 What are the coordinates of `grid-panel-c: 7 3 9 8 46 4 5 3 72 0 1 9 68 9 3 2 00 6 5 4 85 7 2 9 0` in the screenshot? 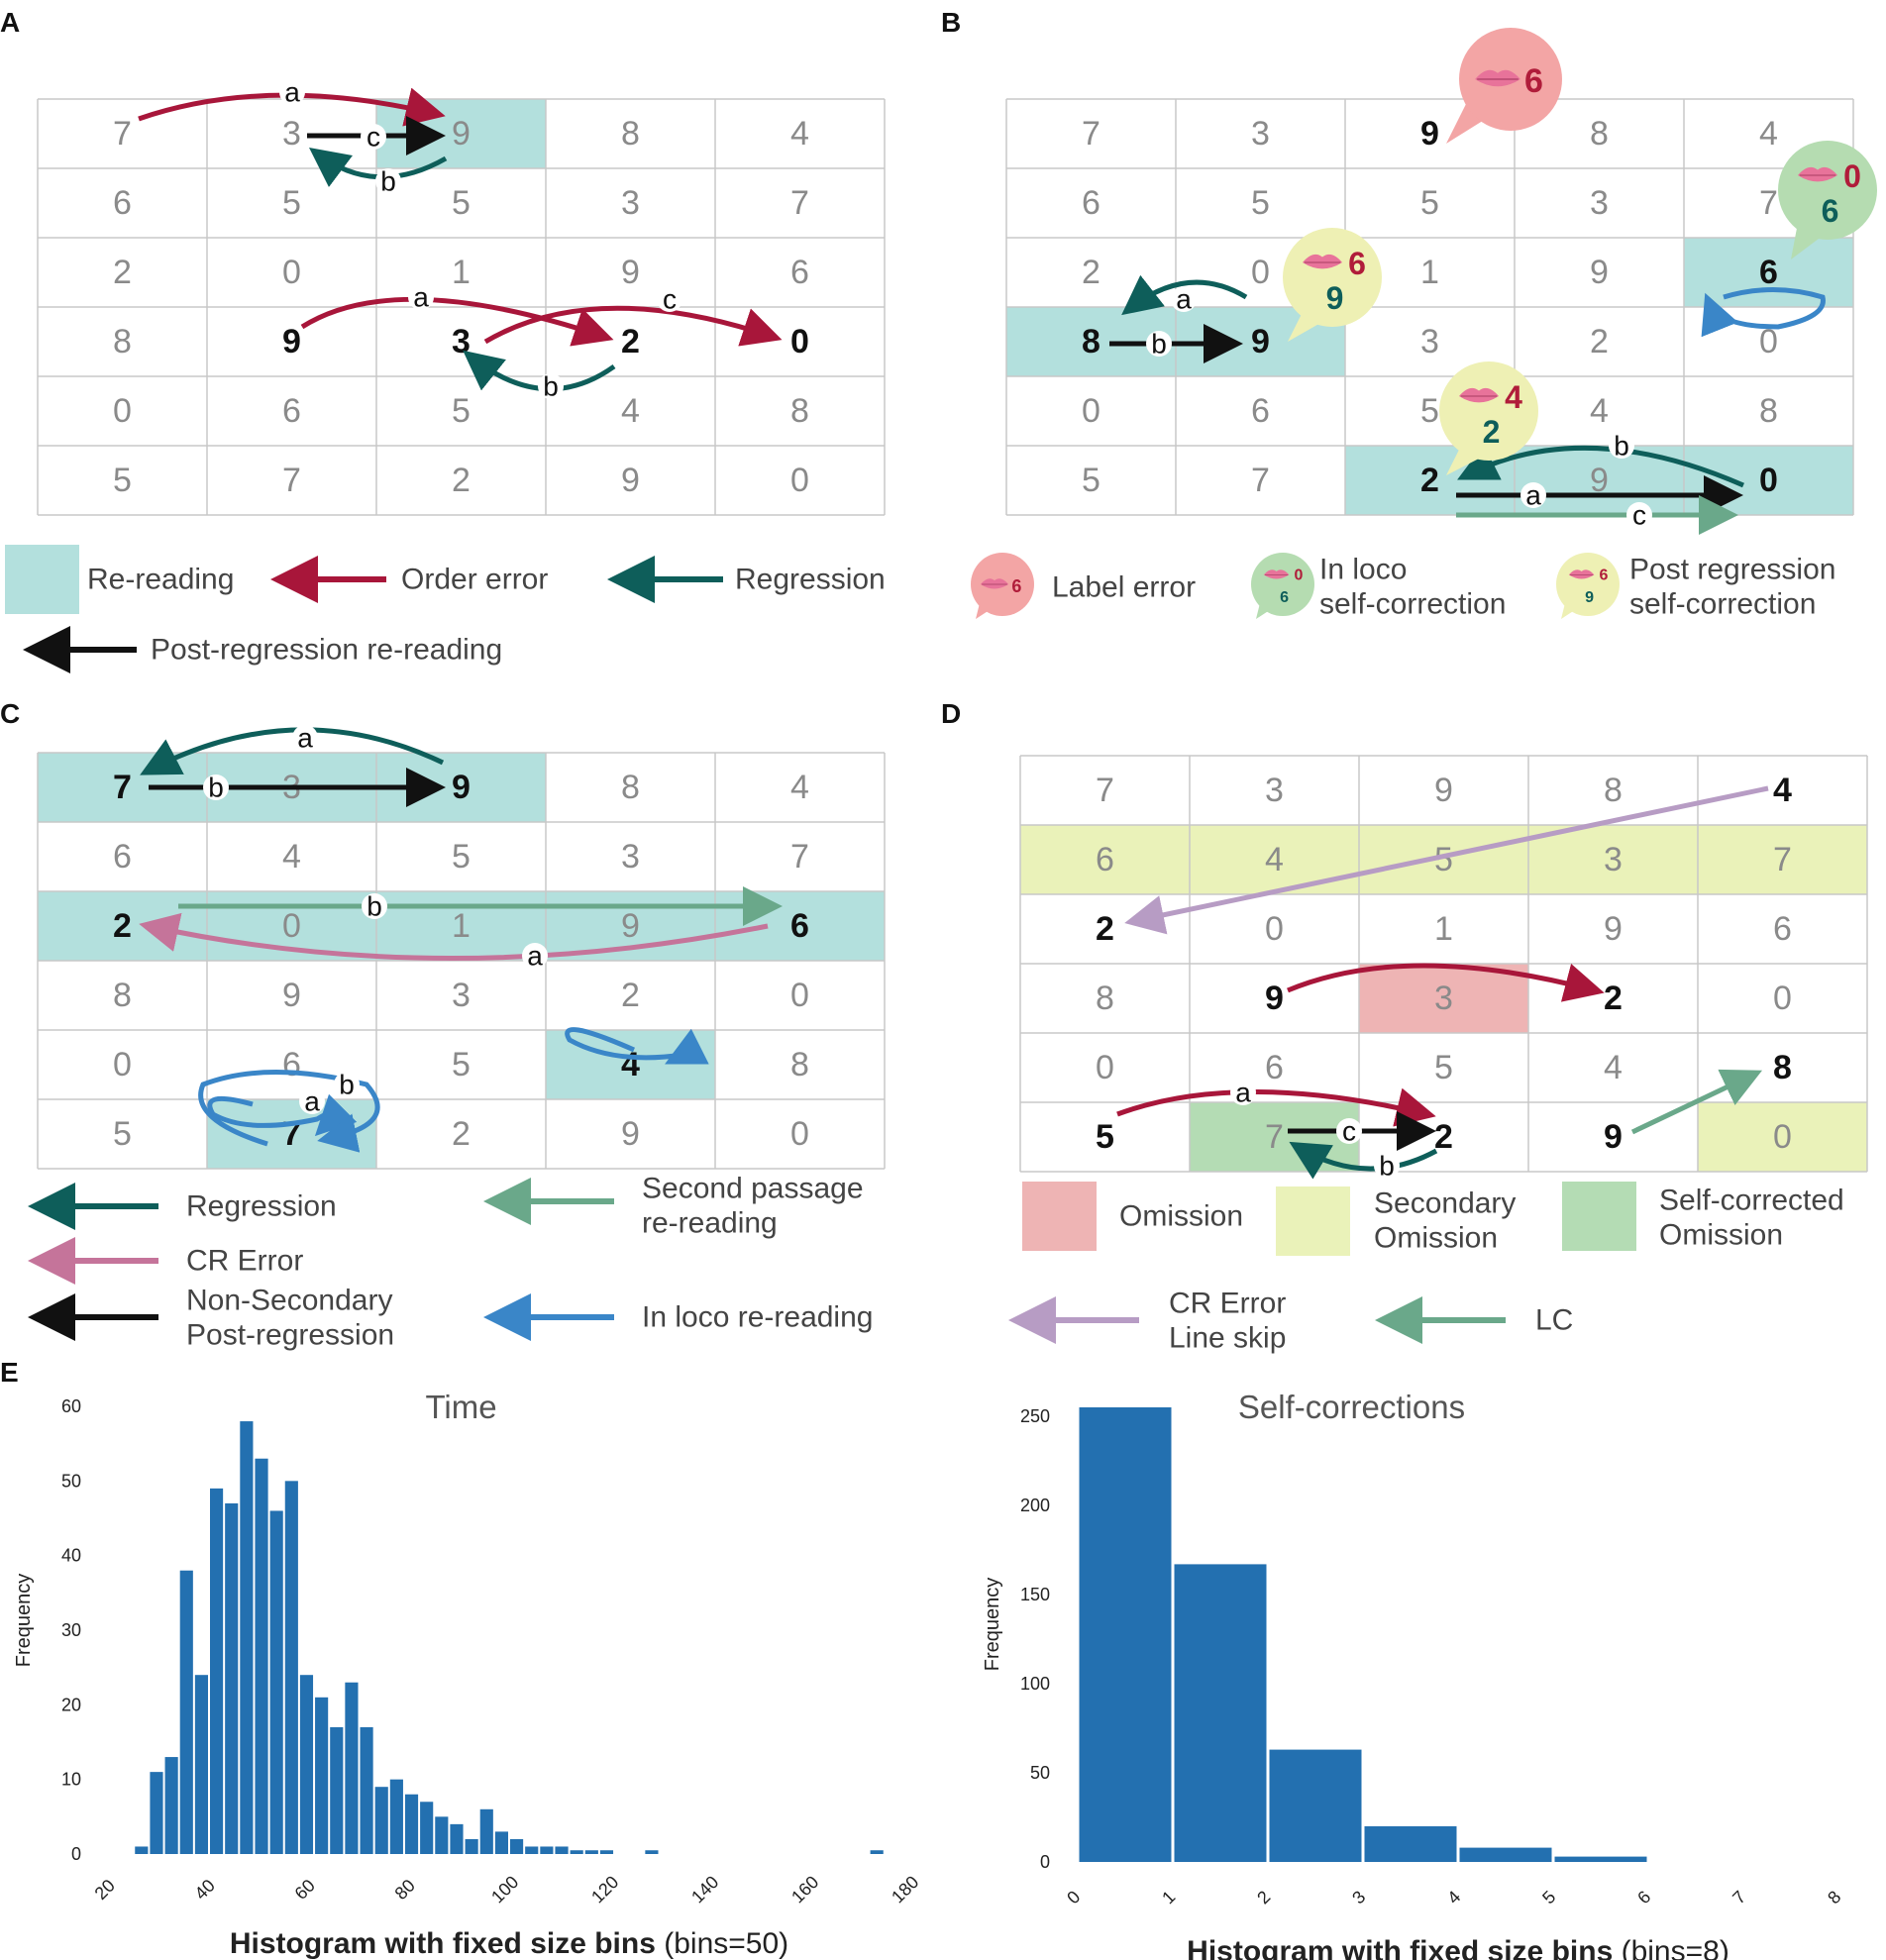 It's located at (462, 961).